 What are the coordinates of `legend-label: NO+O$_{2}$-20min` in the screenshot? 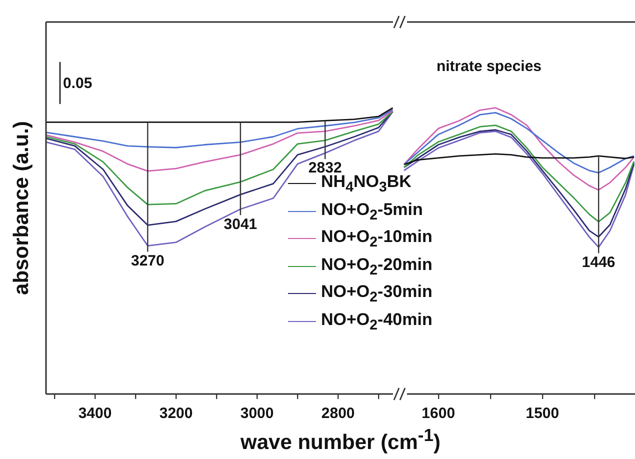 It's located at (376, 266).